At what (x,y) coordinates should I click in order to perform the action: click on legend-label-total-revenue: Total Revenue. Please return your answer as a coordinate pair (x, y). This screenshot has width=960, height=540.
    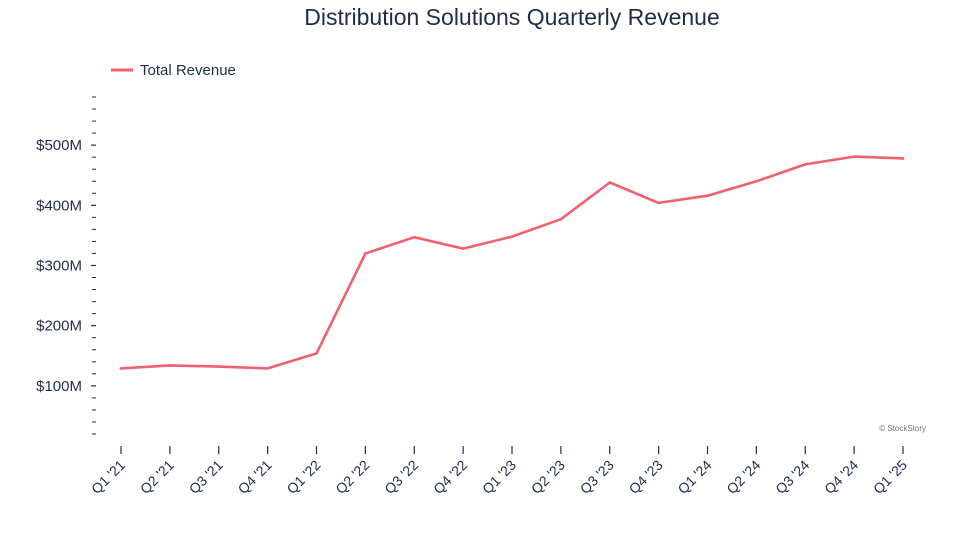
    Looking at the image, I should click on (188, 70).